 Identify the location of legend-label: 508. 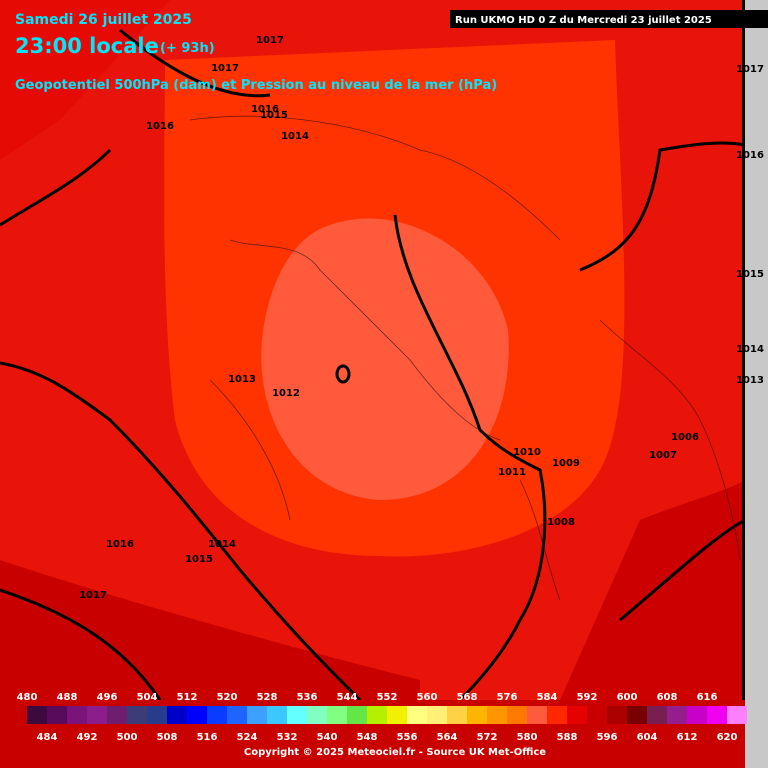
(167, 737).